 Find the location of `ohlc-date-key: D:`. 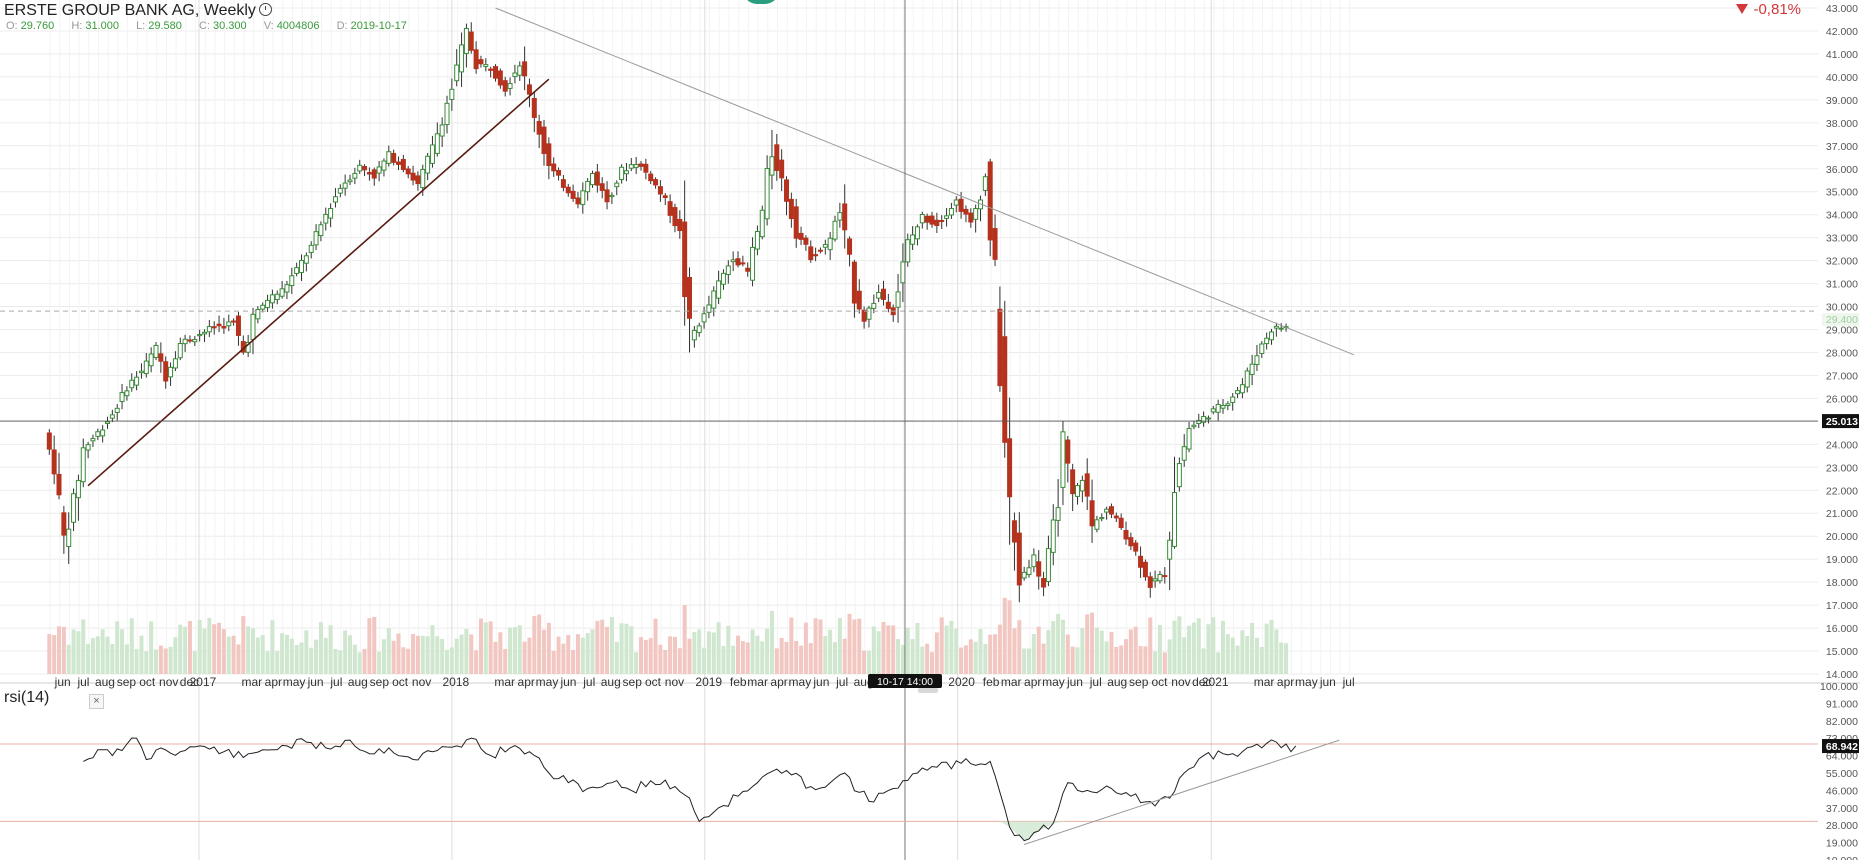

ohlc-date-key: D: is located at coordinates (342, 26).